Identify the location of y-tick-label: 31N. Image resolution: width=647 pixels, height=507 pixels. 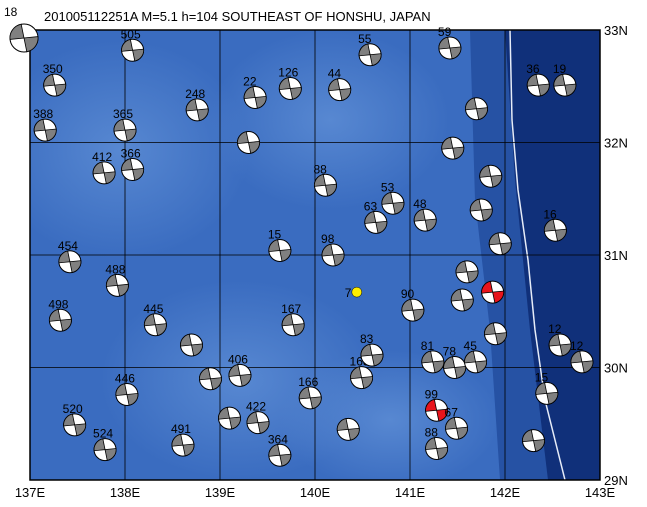
(616, 255).